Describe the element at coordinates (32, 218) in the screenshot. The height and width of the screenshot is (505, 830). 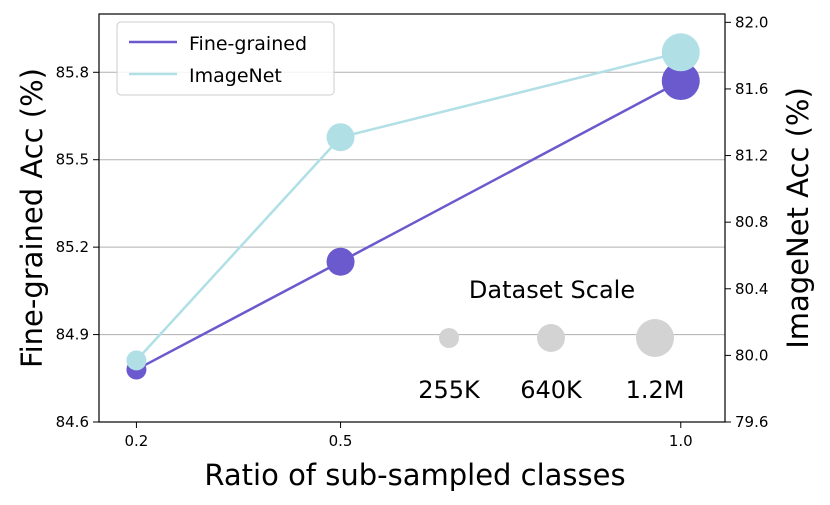
I see `y-axis-label-left: Fine-grained Acc (%)` at that location.